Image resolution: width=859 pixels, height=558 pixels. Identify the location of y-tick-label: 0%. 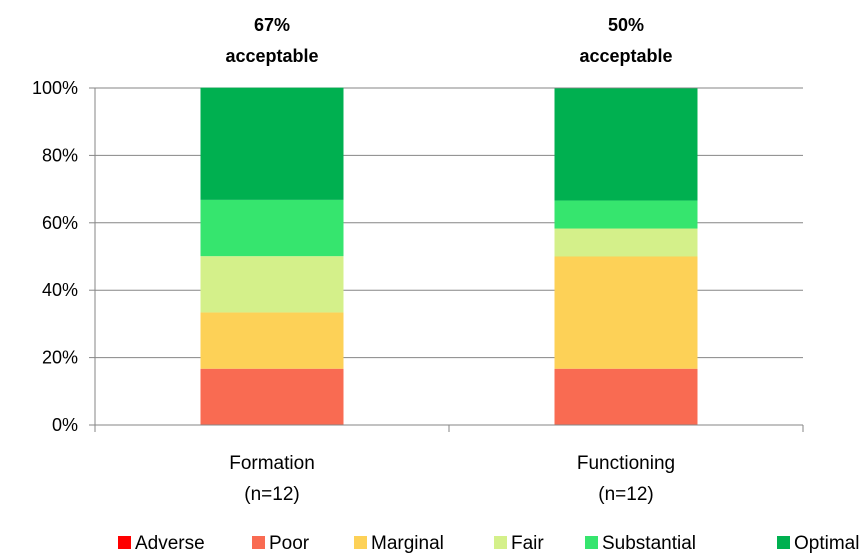
(65, 425).